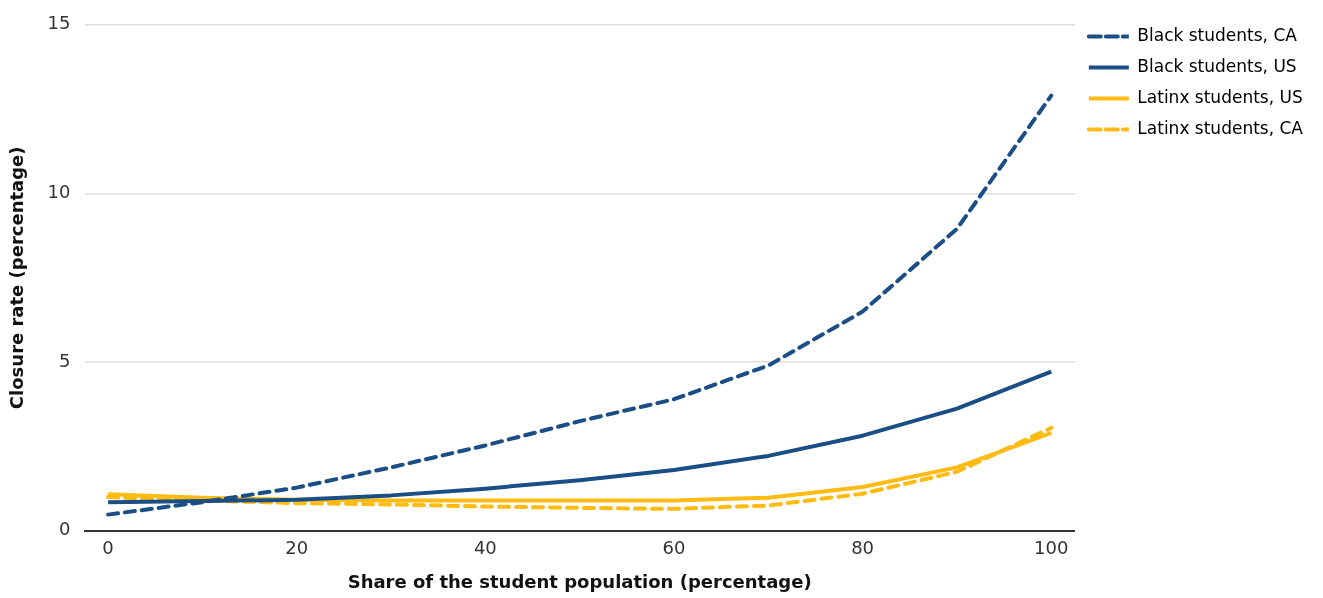 Image resolution: width=1323 pixels, height=598 pixels. What do you see at coordinates (65, 529) in the screenshot?
I see `y-tick-label: 0` at bounding box center [65, 529].